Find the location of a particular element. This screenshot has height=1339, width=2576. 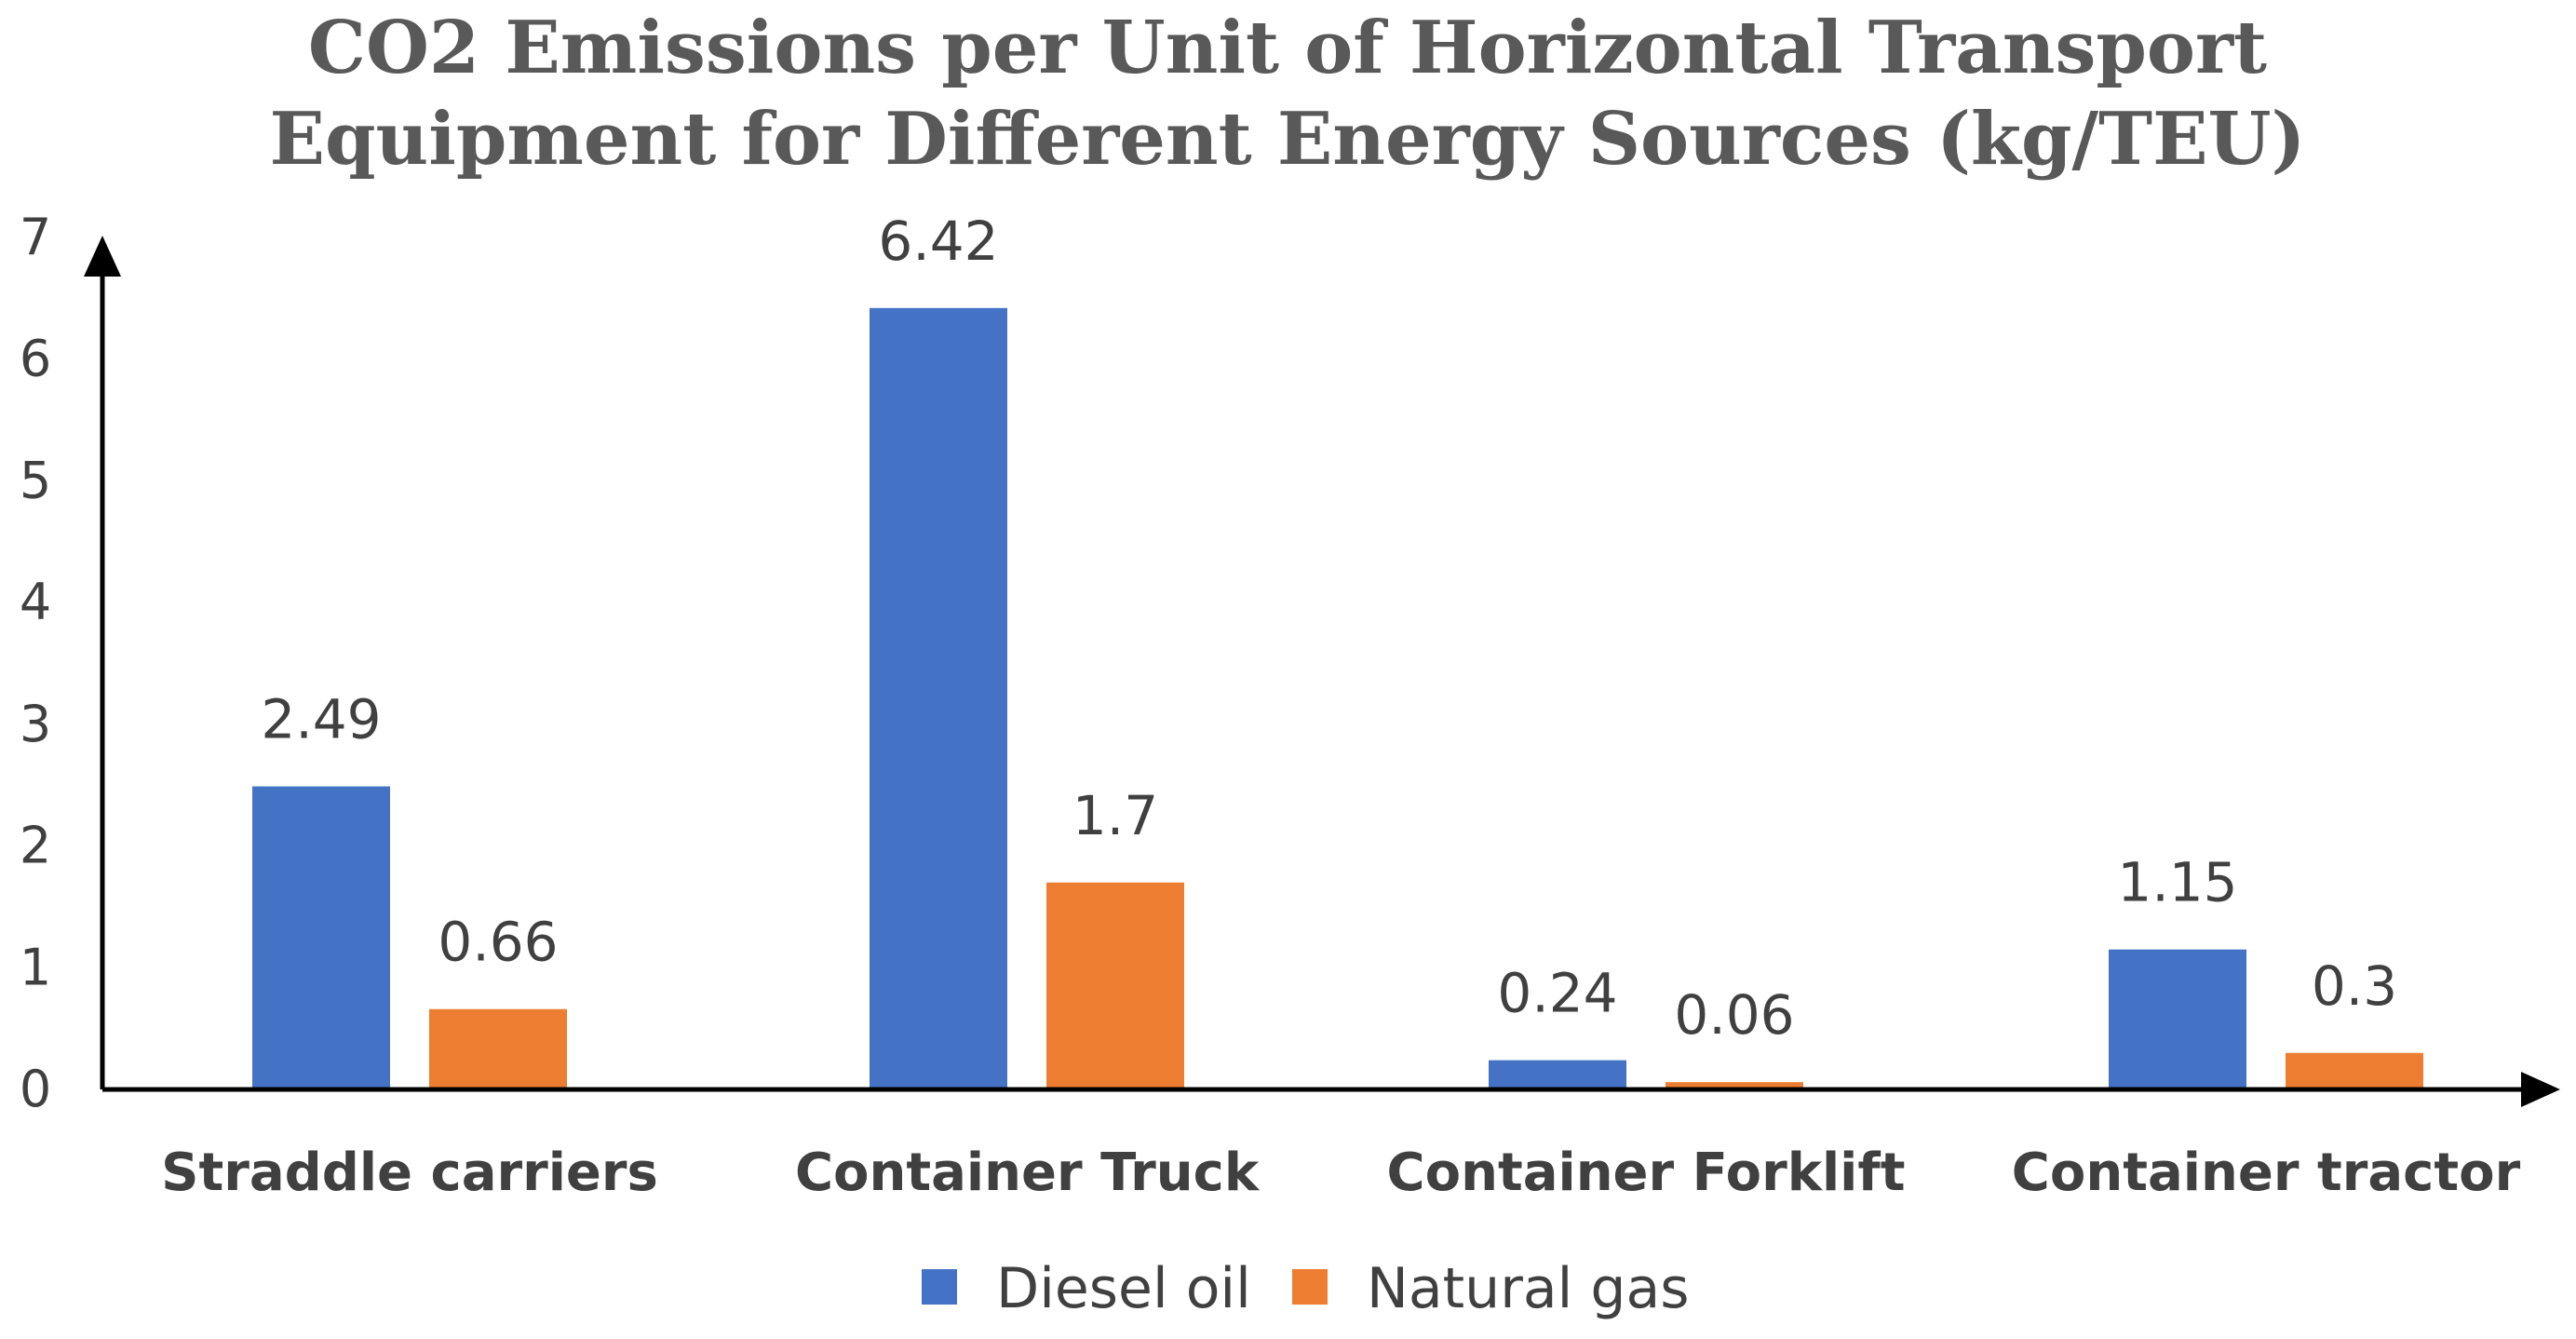

legend-swatch-natural-gas is located at coordinates (1310, 1287).